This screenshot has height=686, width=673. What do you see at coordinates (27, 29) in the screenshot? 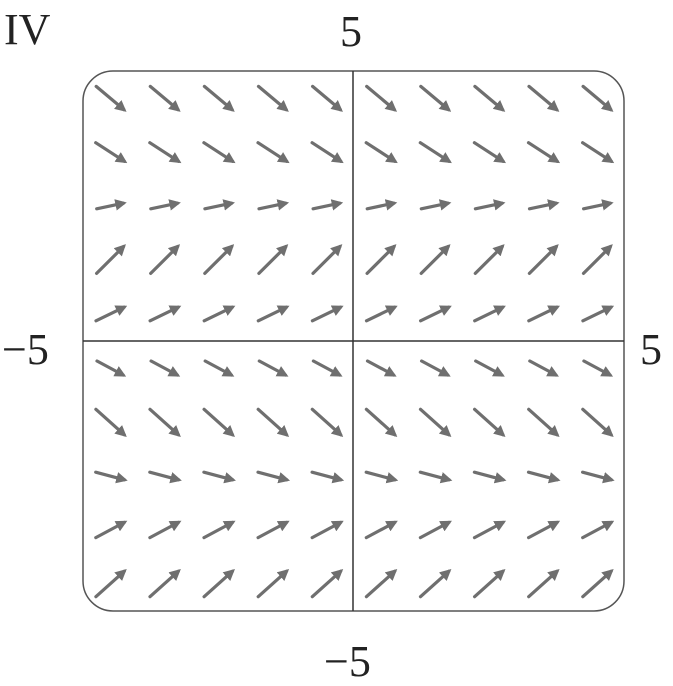
I see `panel-label: IV` at bounding box center [27, 29].